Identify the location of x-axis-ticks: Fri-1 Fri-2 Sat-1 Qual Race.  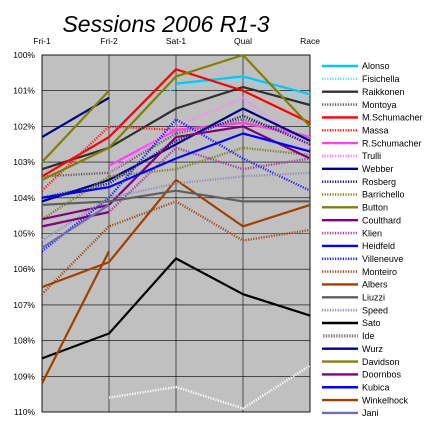
(176, 41).